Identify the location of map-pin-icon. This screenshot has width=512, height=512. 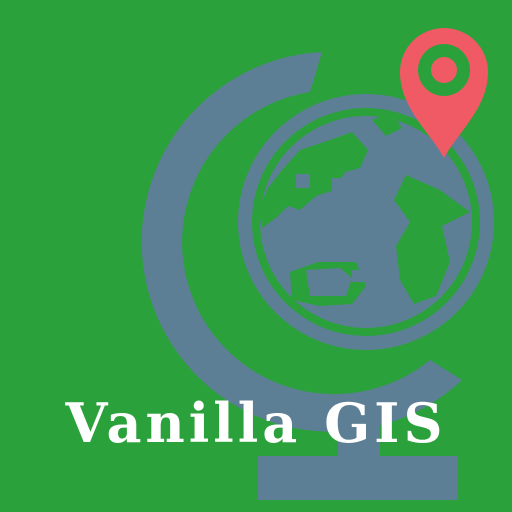
(444, 93).